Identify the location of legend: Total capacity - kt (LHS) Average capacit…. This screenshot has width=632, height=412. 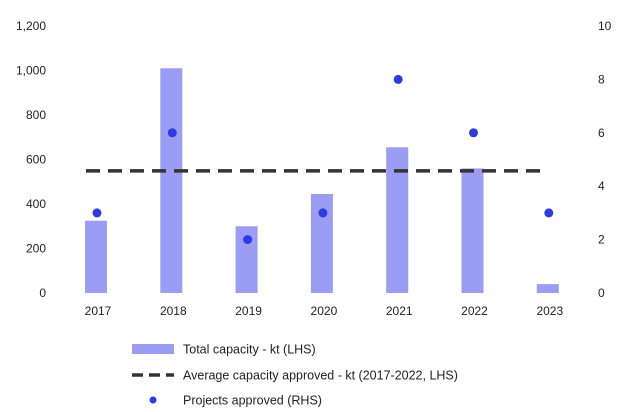
(295, 375).